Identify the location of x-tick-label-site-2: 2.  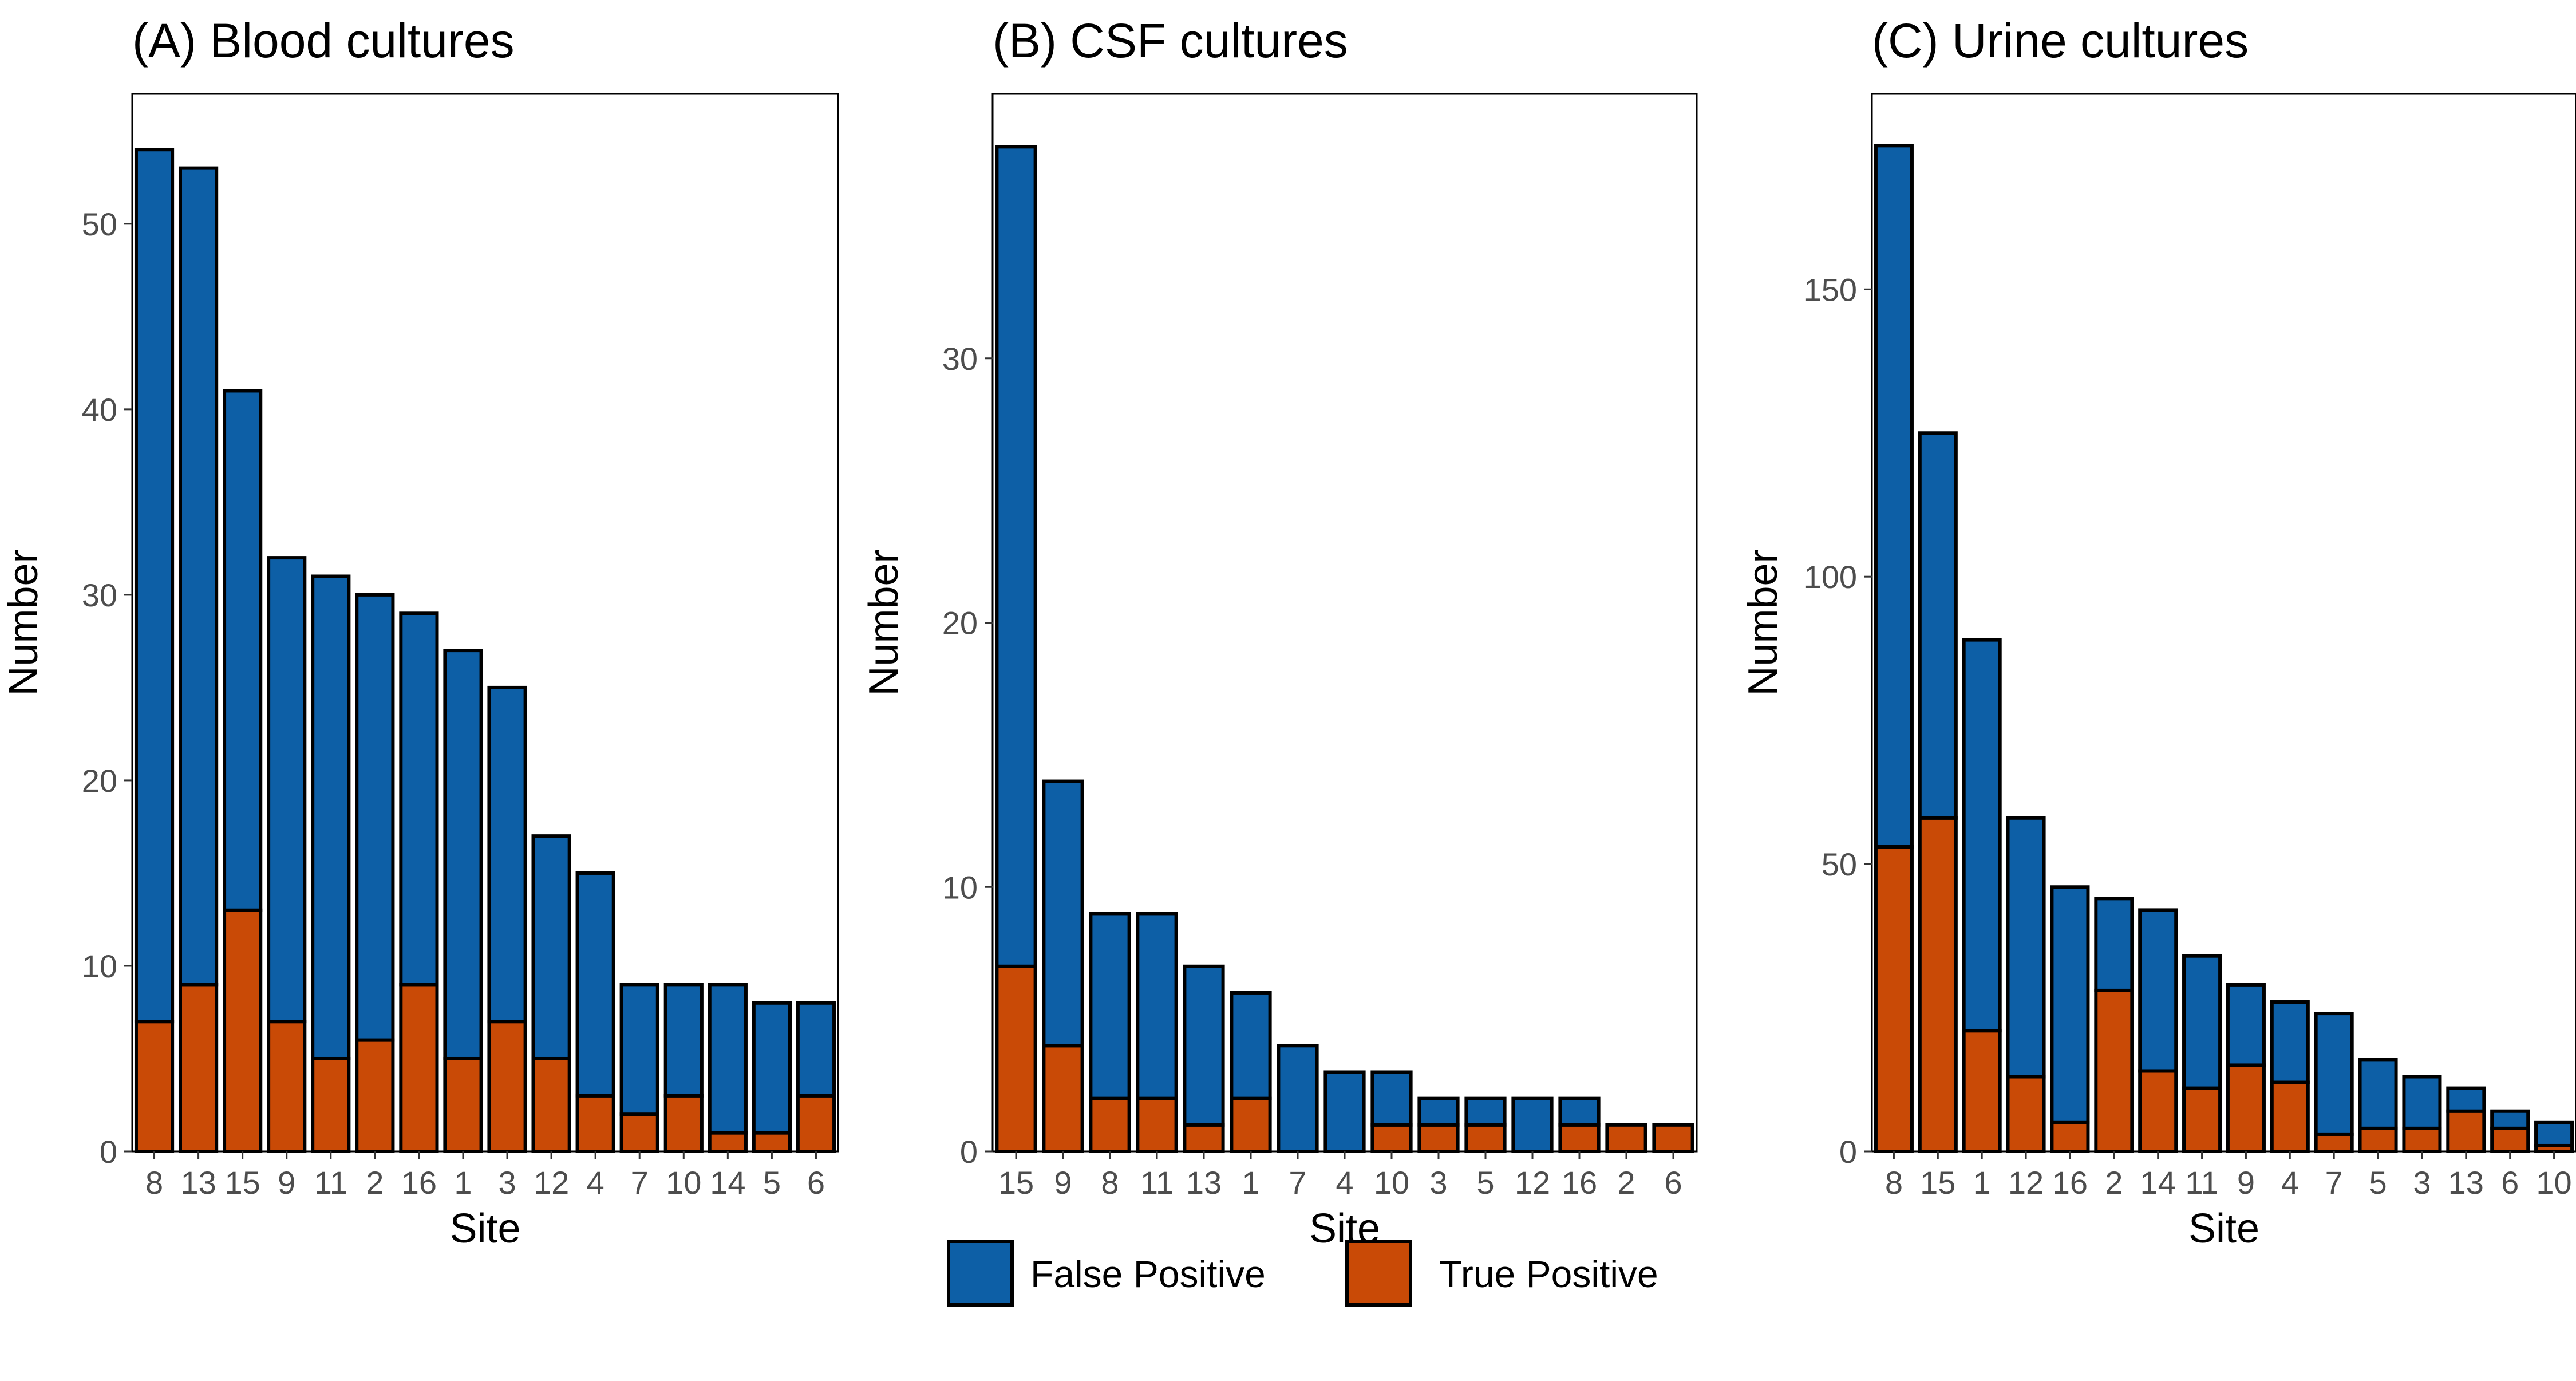
(2114, 1183).